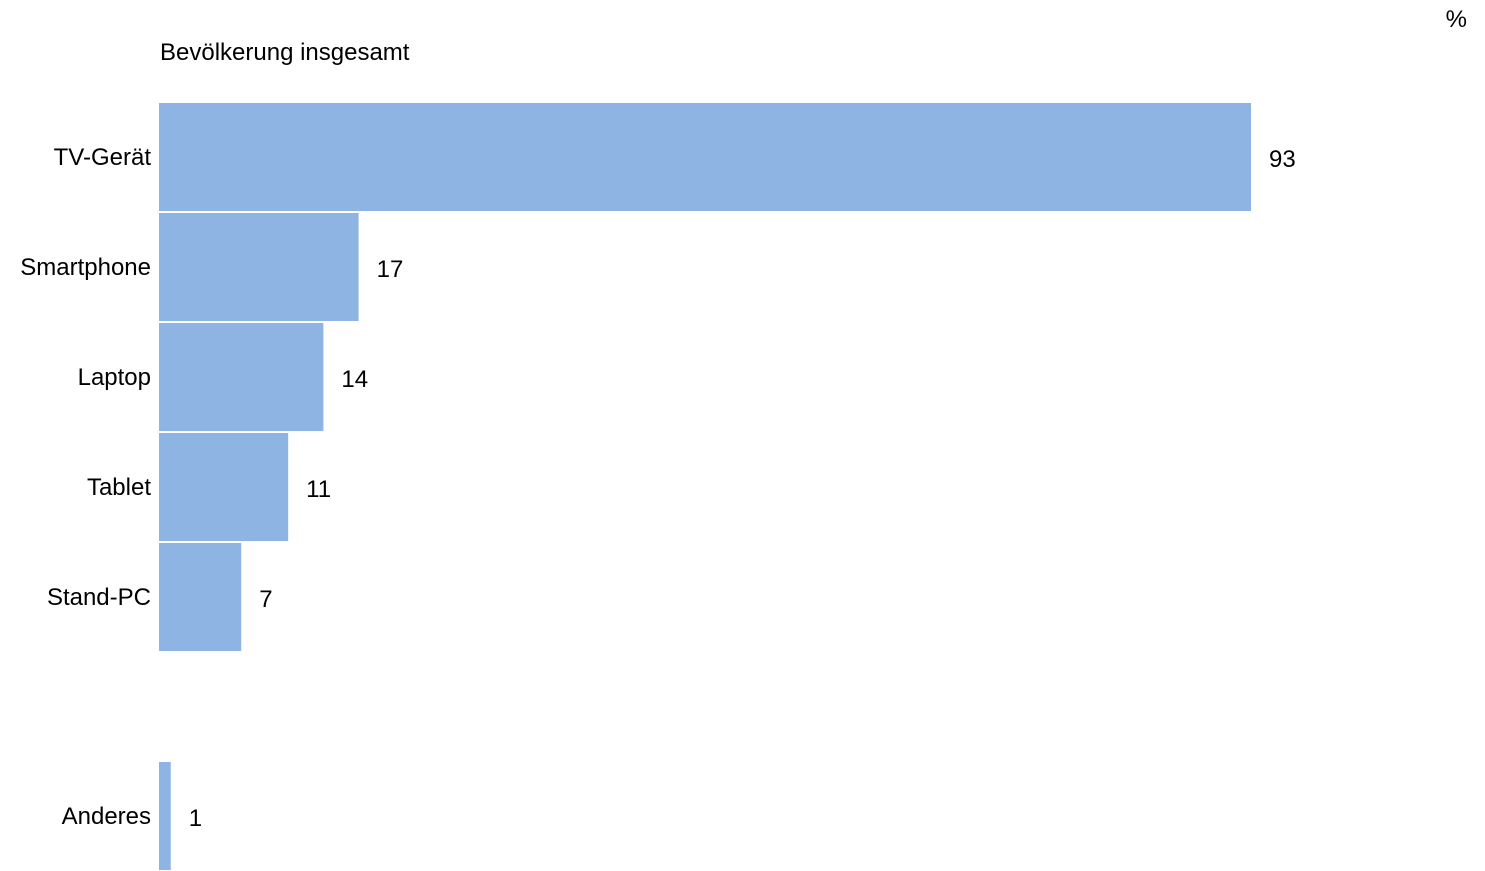 The image size is (1485, 871). Describe the element at coordinates (114, 377) in the screenshot. I see `category-label: Laptop` at that location.